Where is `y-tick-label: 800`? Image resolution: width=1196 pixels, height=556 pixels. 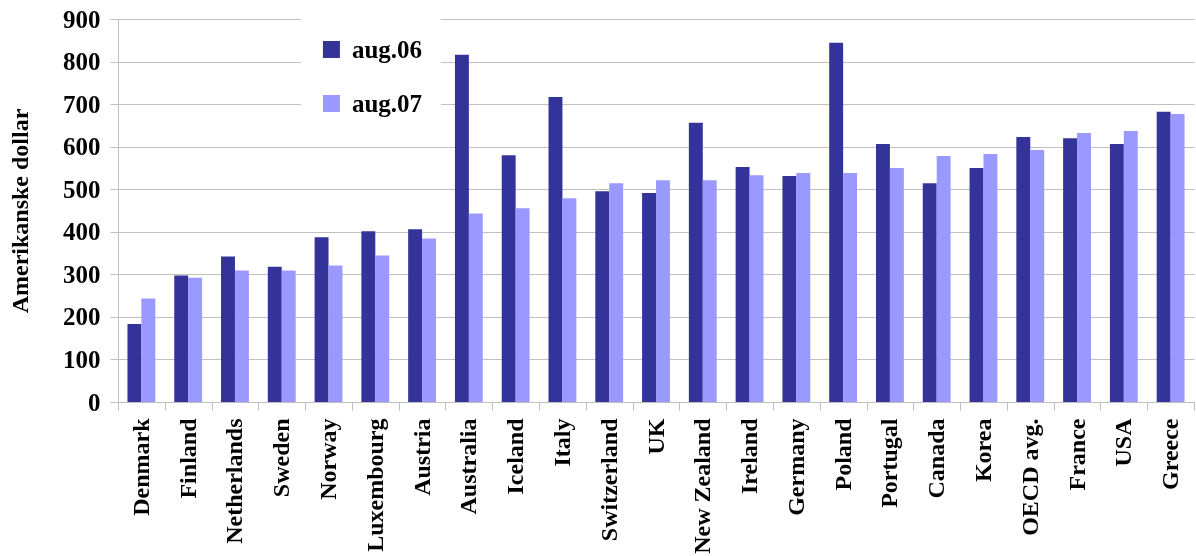
y-tick-label: 800 is located at coordinates (82, 62).